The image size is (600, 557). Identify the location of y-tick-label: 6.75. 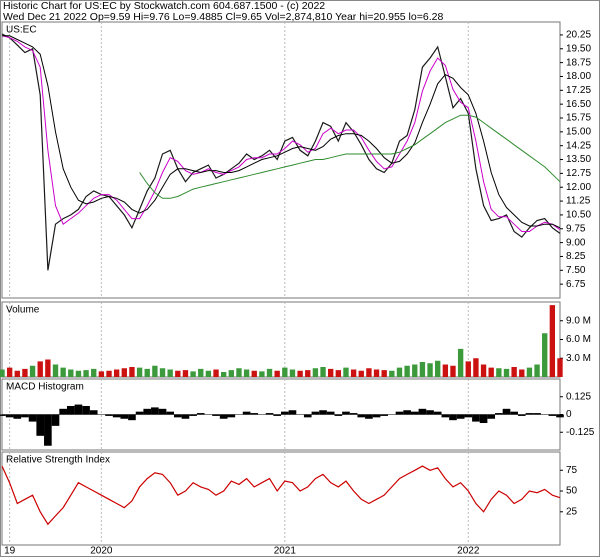
(576, 284).